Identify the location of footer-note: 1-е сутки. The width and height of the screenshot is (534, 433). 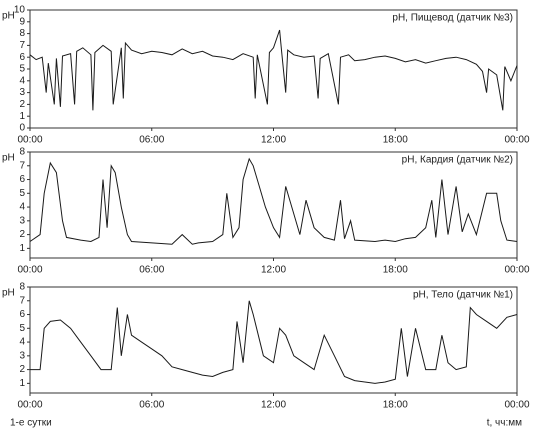
(31, 423).